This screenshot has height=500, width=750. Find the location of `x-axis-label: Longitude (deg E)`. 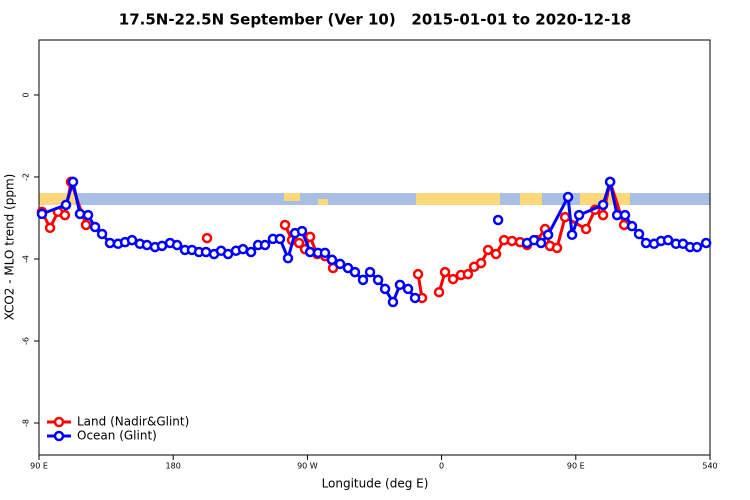

x-axis-label: Longitude (deg E) is located at coordinates (375, 484).